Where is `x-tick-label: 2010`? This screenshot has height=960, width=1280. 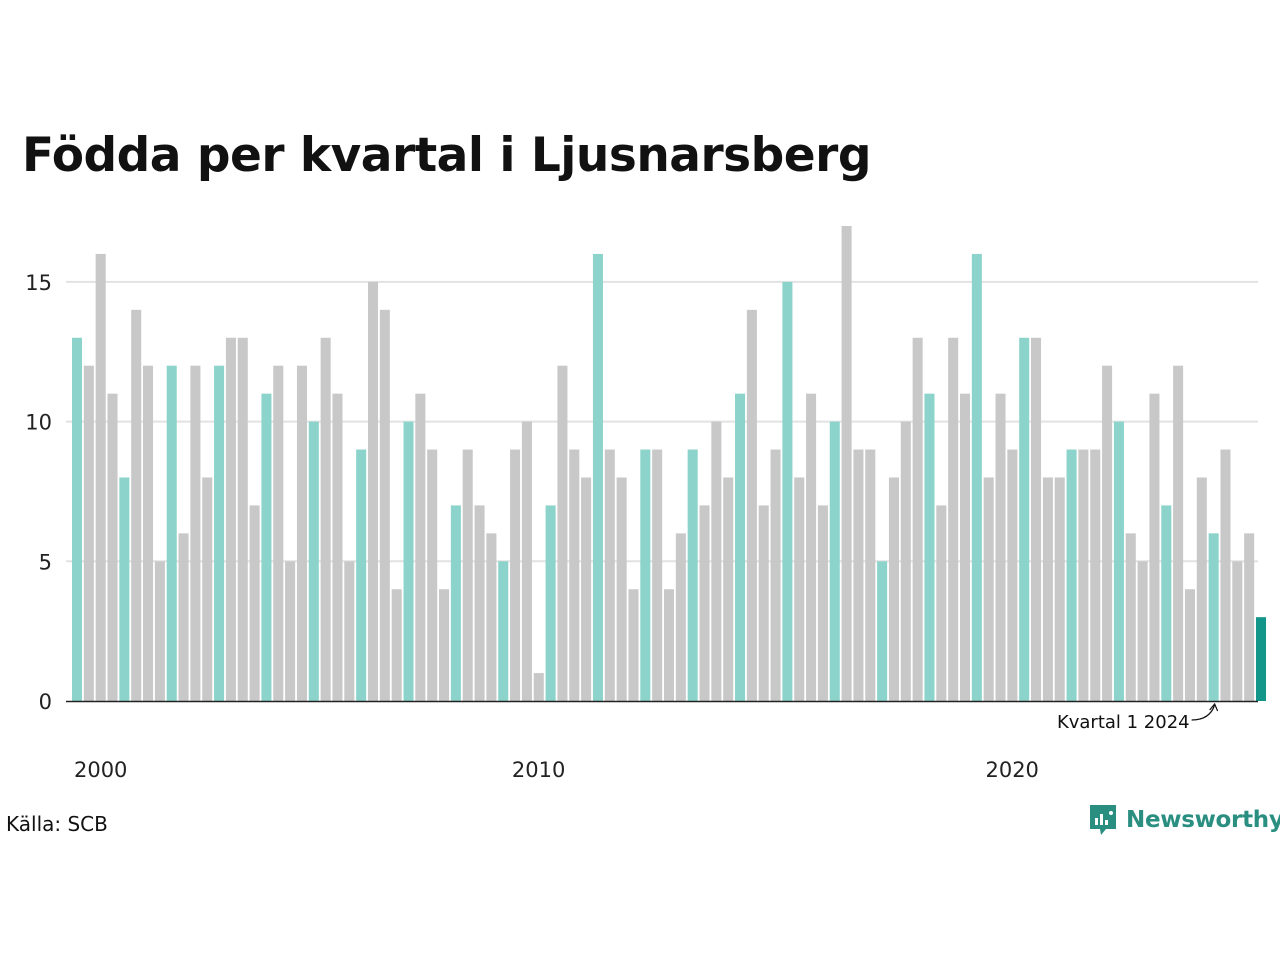
x-tick-label: 2010 is located at coordinates (538, 770).